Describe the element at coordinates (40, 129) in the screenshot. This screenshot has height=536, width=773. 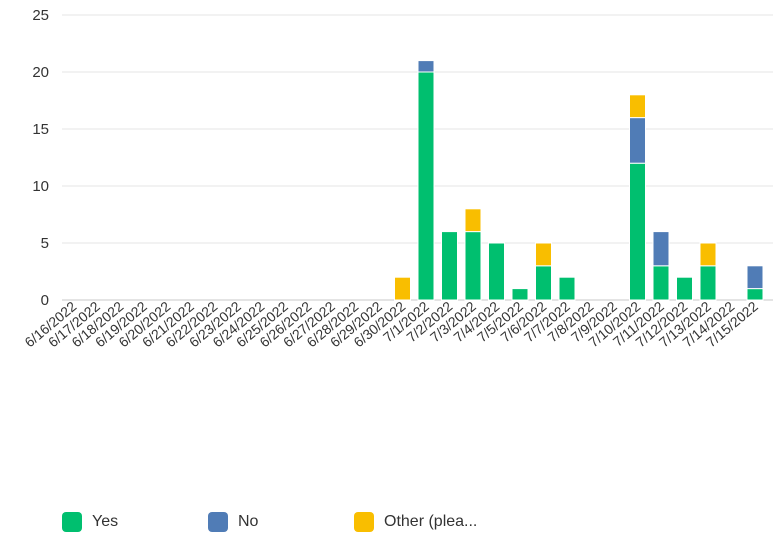
I see `y-tick-label: 15` at that location.